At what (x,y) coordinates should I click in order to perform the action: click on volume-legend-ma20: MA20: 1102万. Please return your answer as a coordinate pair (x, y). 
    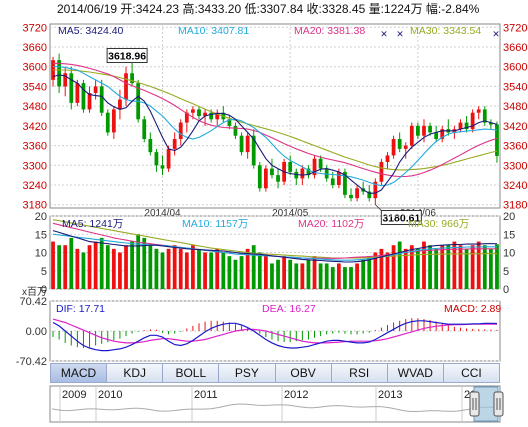
    Looking at the image, I should click on (331, 224).